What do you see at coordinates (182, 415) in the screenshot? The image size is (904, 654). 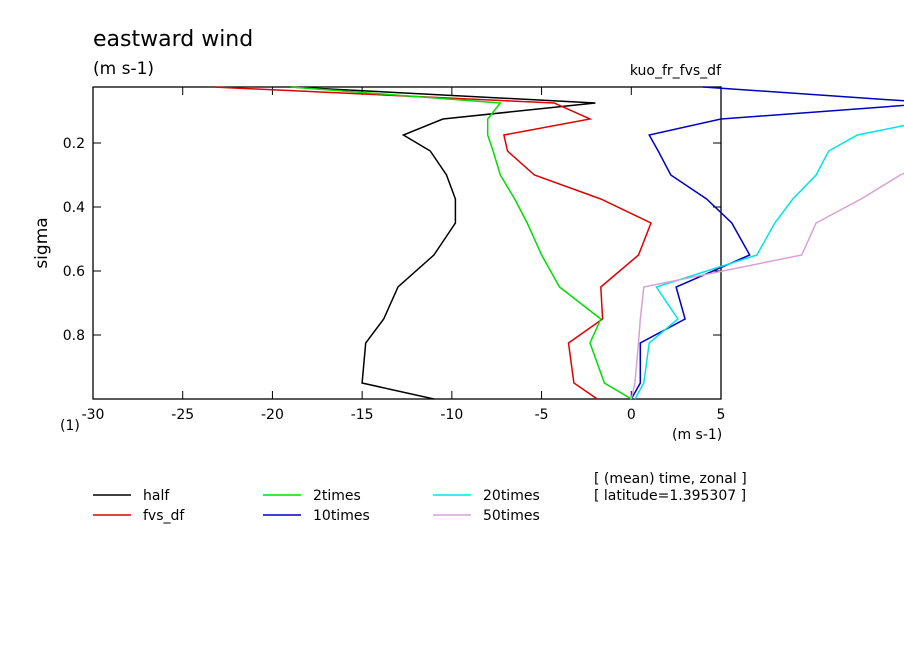 I see `x-tick-label: -25` at bounding box center [182, 415].